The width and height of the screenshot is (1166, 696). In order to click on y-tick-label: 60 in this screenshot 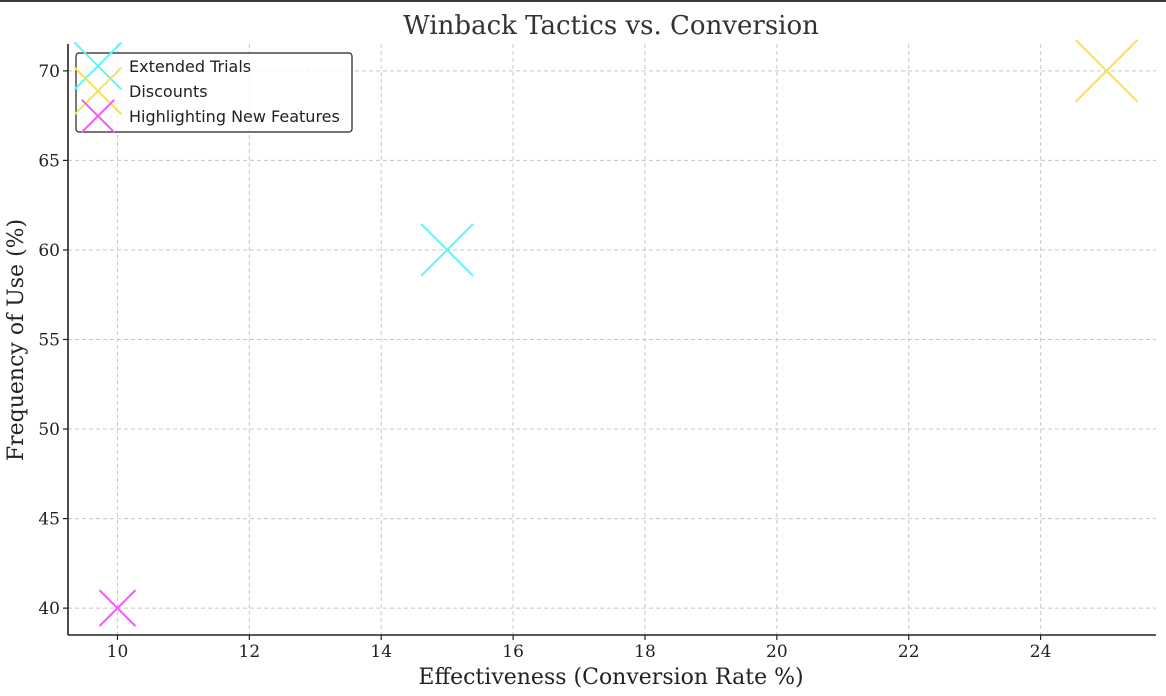, I will do `click(49, 251)`.